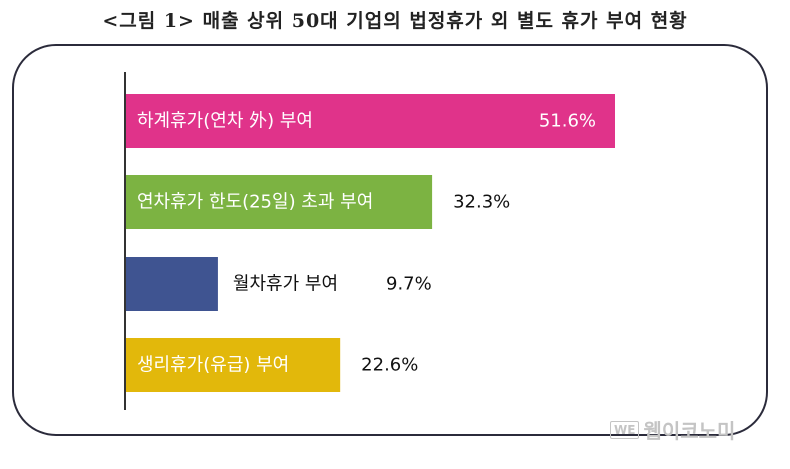 The width and height of the screenshot is (790, 469). Describe the element at coordinates (255, 202) in the screenshot. I see `category-label-2: 연차휴가 한도(25일) 초과 부여` at that location.